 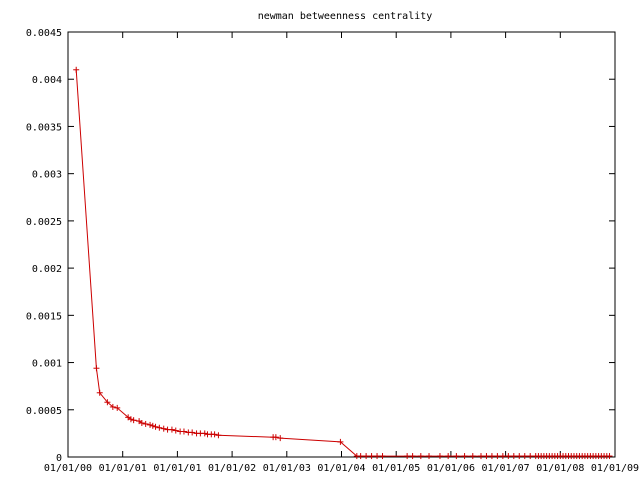 I want to click on x-tick-label: 01/01/05, so click(x=396, y=468).